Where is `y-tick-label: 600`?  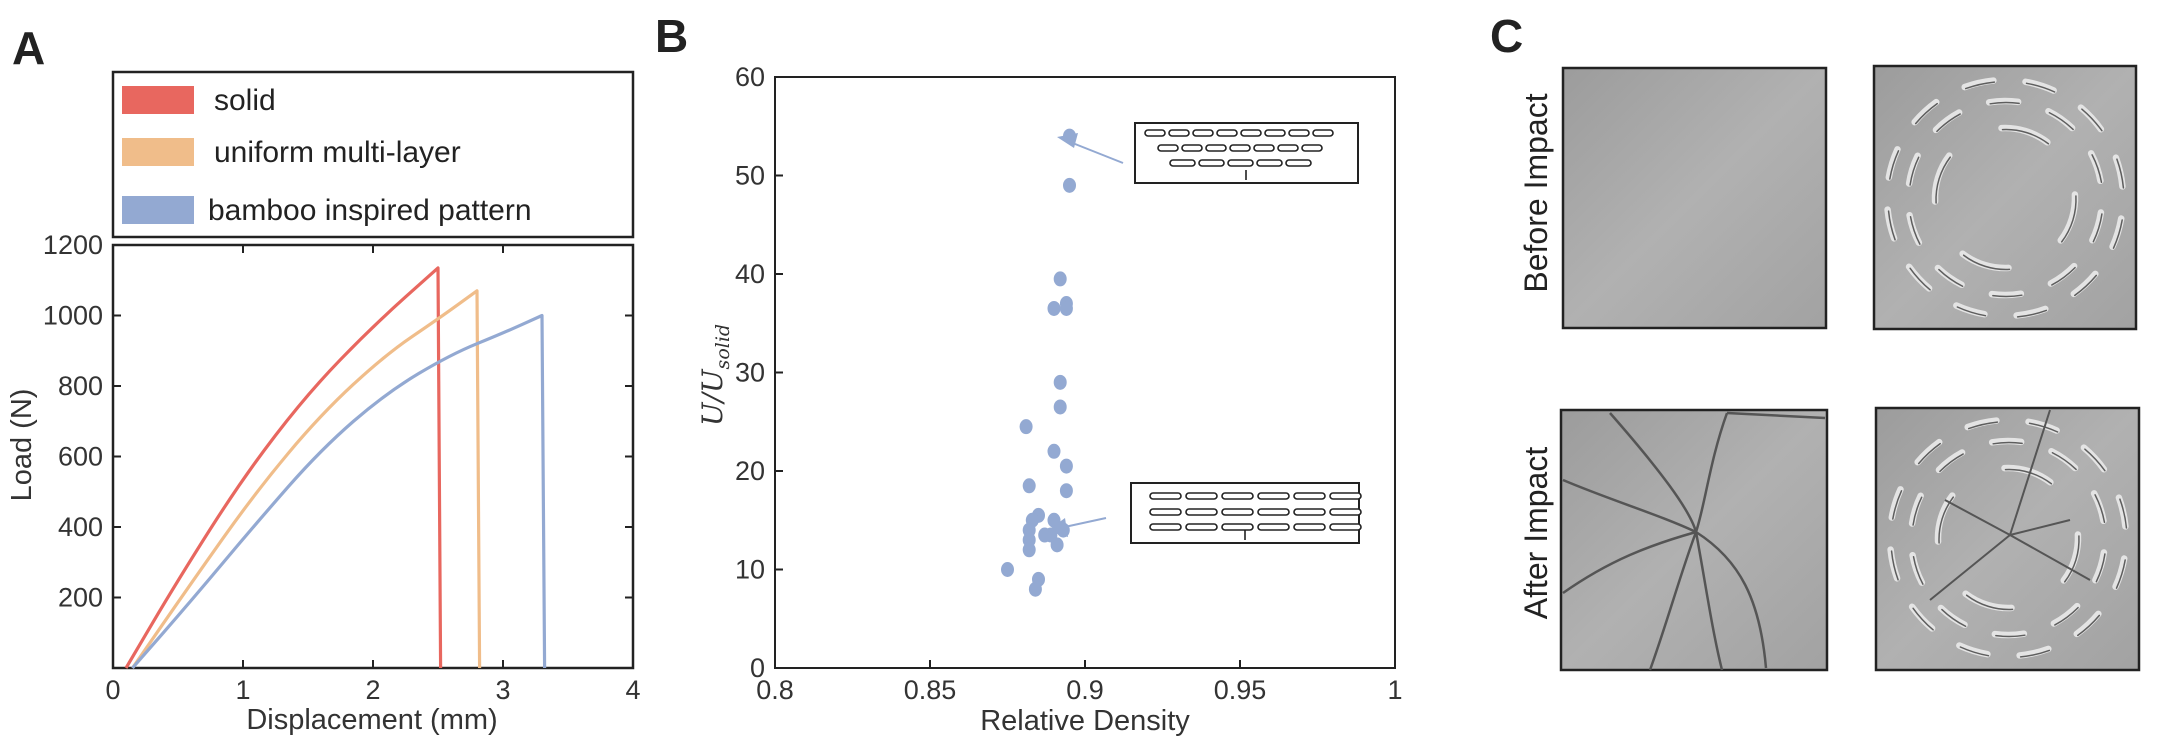
y-tick-label: 600 is located at coordinates (80, 457).